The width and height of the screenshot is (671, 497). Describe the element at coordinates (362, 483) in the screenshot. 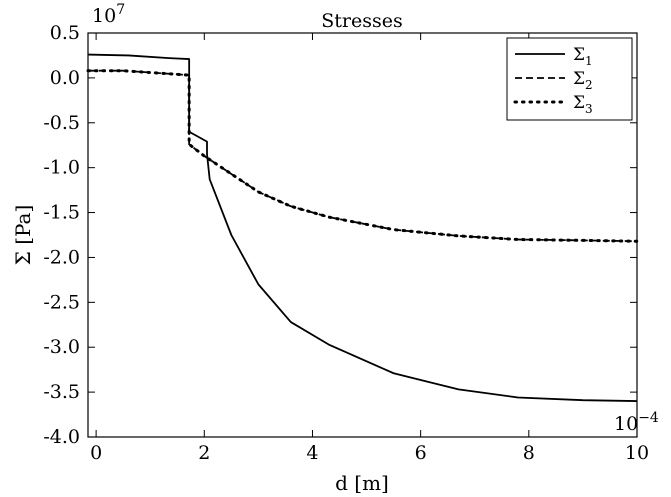

I see `x-axis-label: d [m]` at that location.